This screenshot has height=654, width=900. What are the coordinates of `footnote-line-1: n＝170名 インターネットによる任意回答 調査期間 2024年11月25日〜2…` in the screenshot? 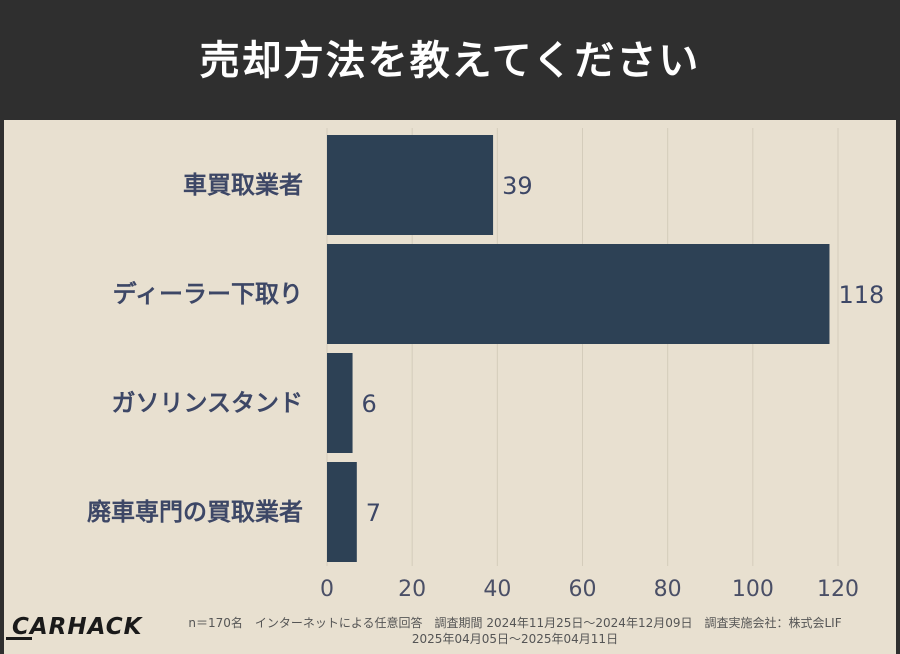 It's located at (515, 623).